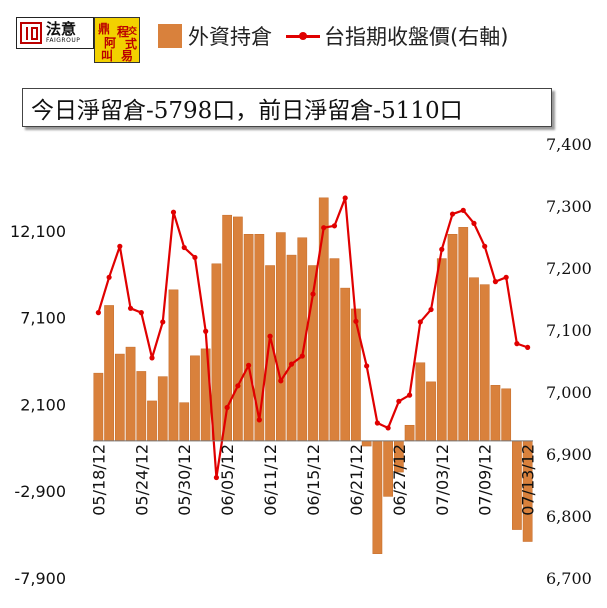  Describe the element at coordinates (356, 375) in the screenshot. I see `bar-06/21/12` at that location.